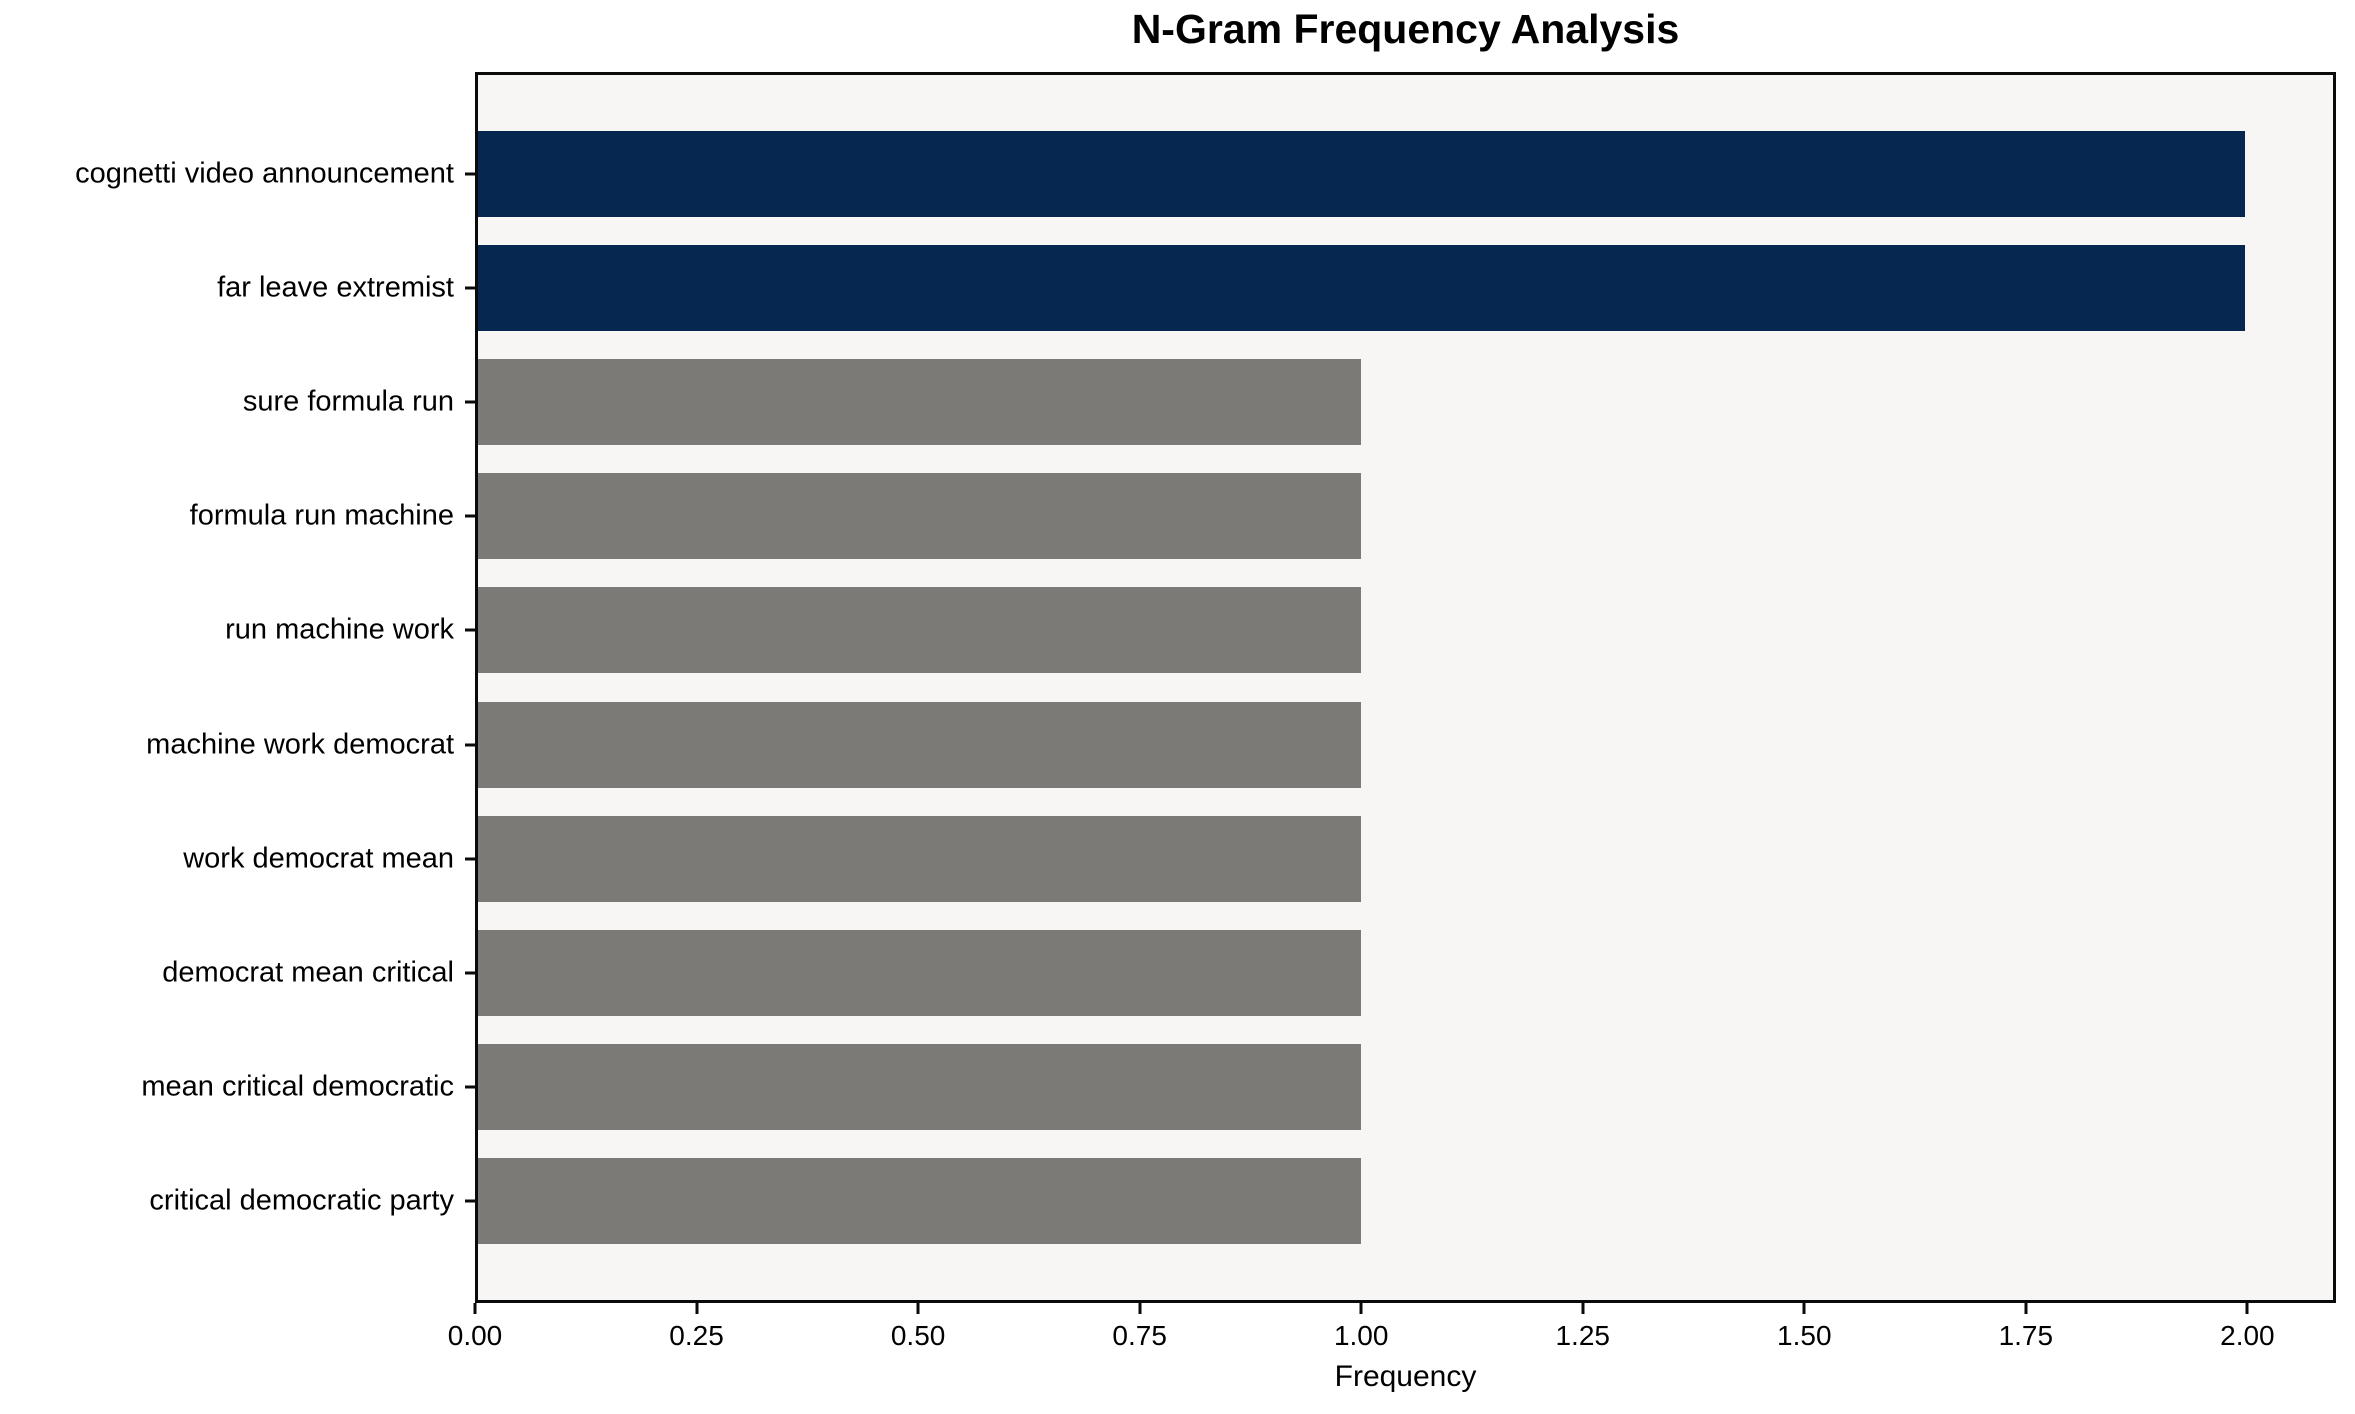 Image resolution: width=2355 pixels, height=1414 pixels. What do you see at coordinates (918, 1335) in the screenshot?
I see `x-tick-label: 0.50` at bounding box center [918, 1335].